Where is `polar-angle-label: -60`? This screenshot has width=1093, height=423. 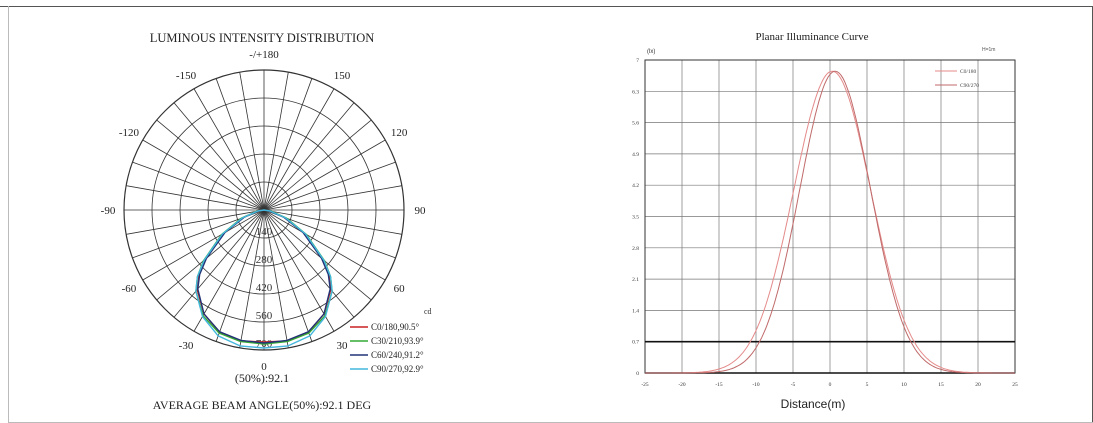 polar-angle-label: -60 is located at coordinates (129, 289).